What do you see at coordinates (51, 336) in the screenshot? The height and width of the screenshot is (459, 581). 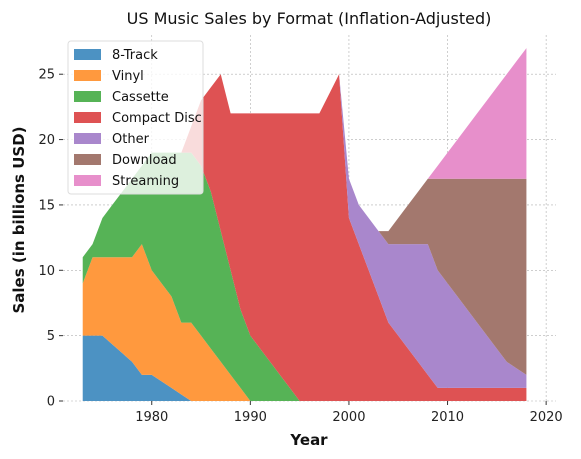 I see `y-tick-label: 5` at bounding box center [51, 336].